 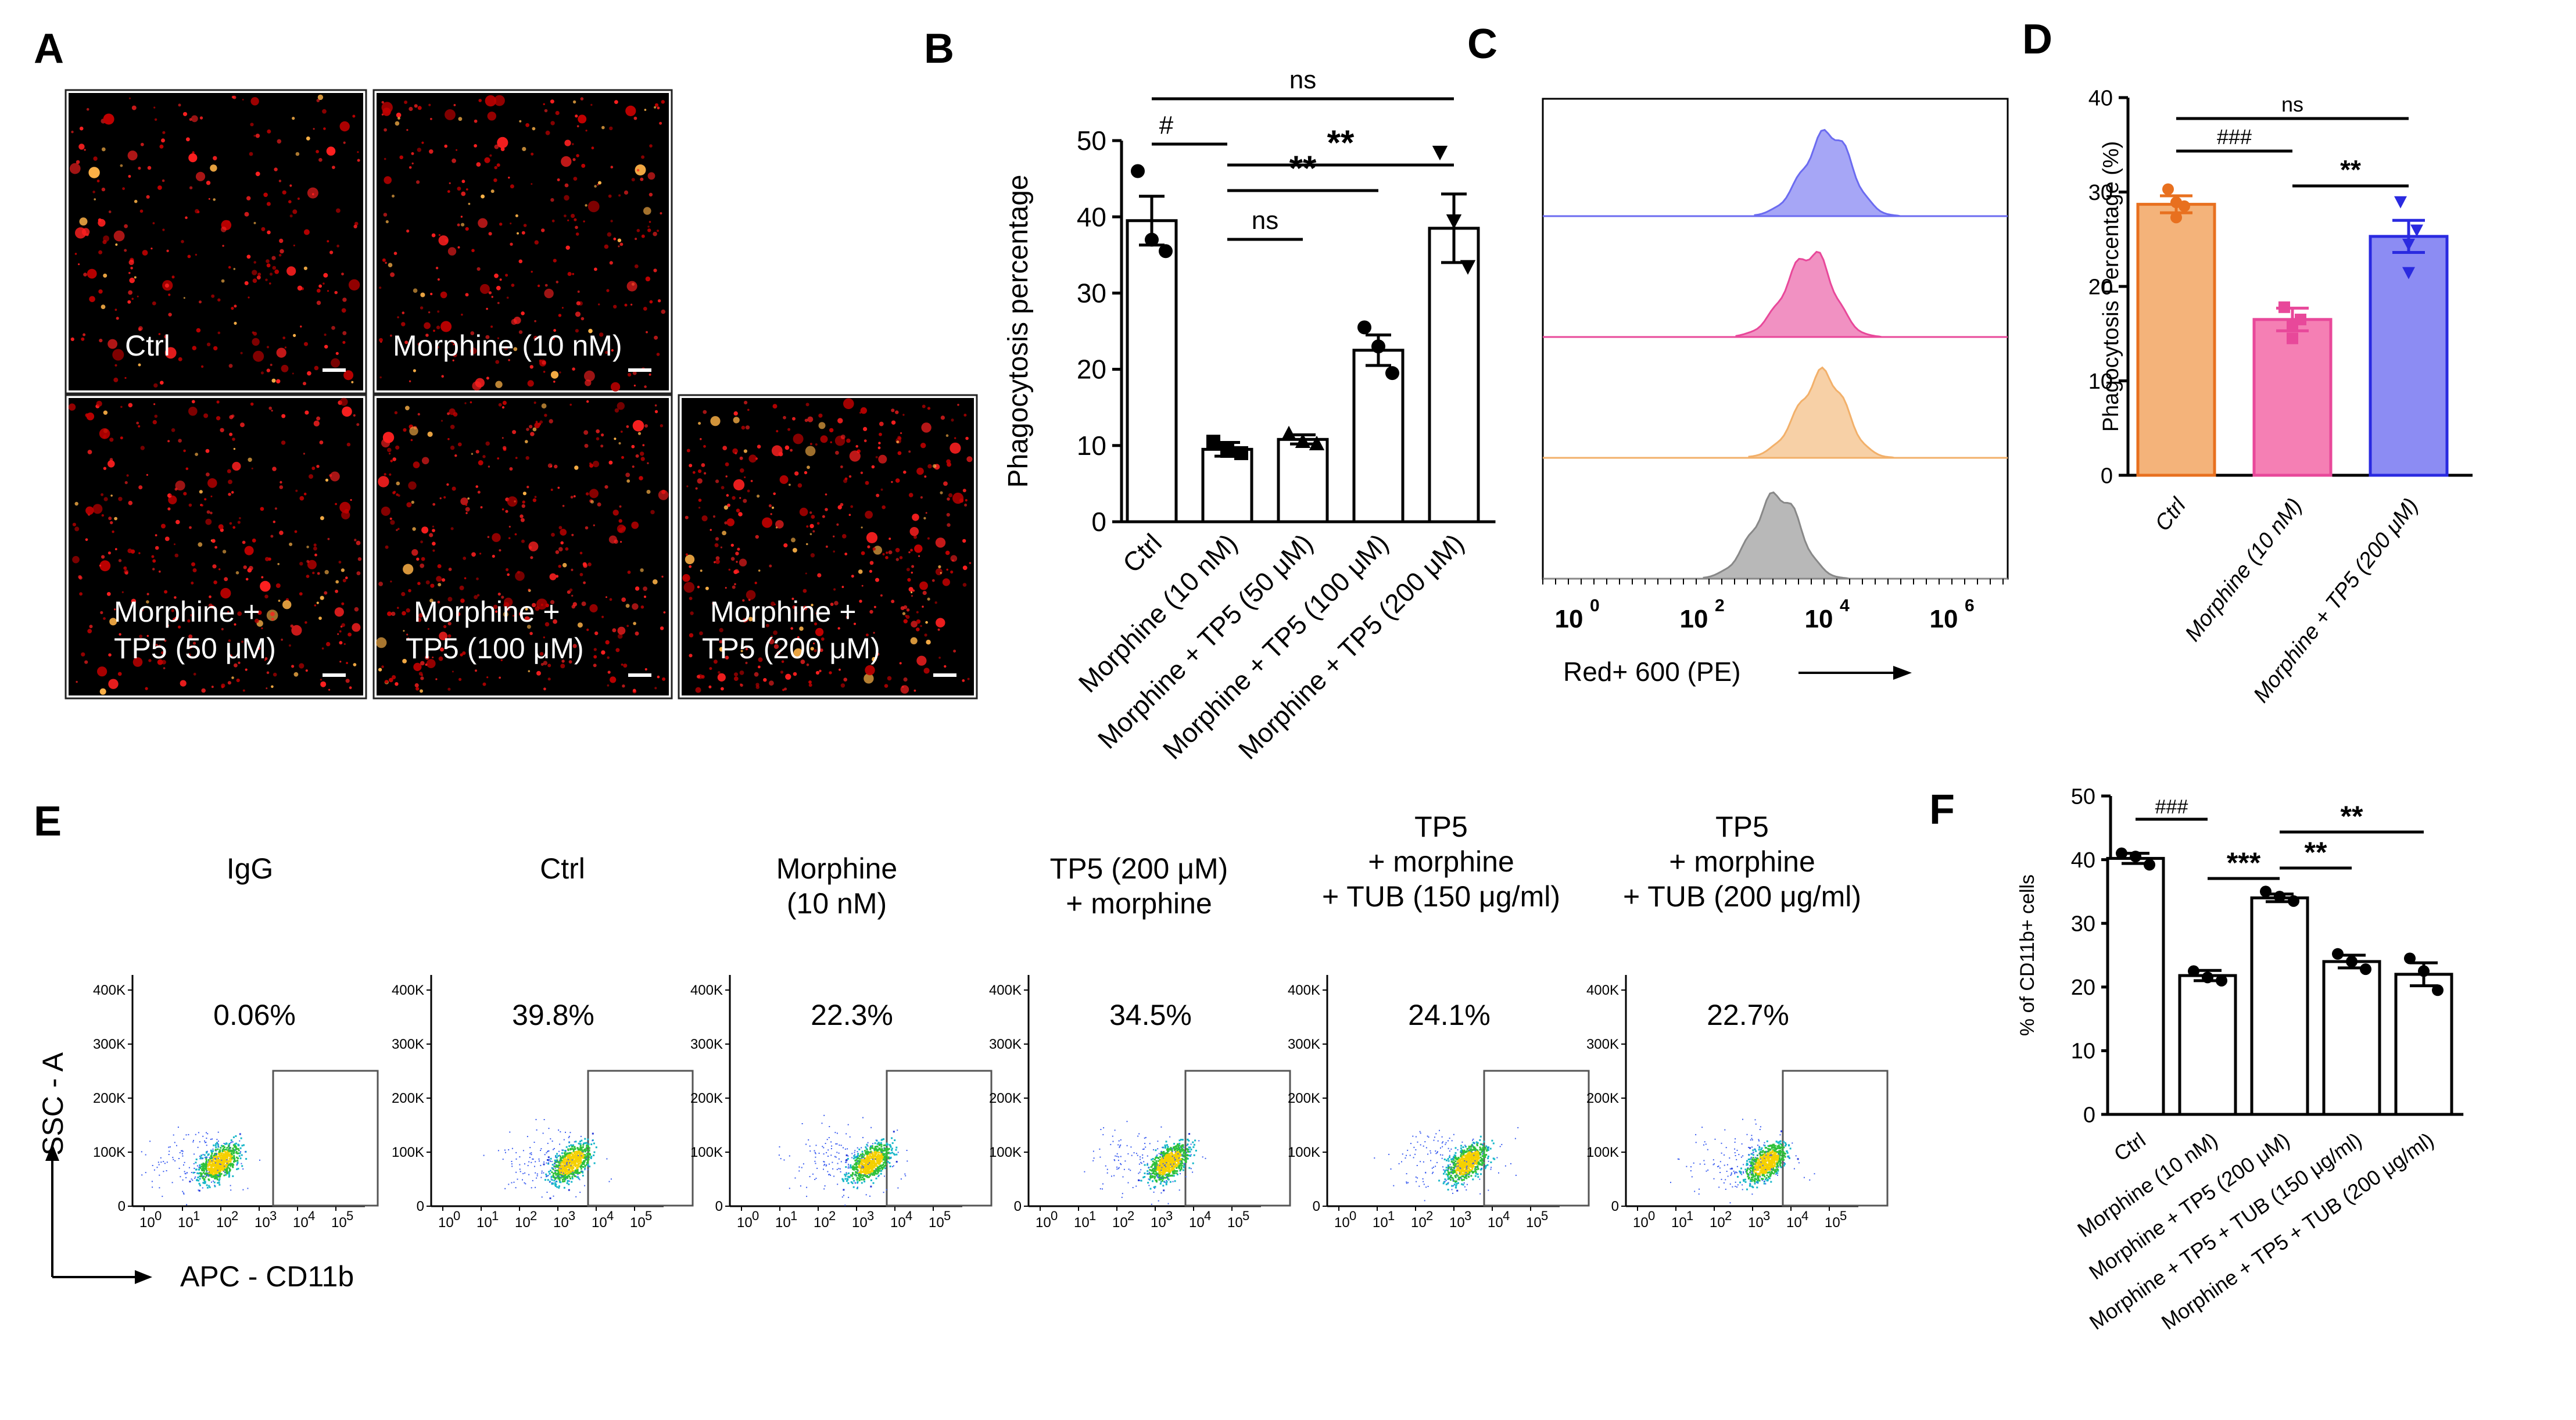 What do you see at coordinates (1142, 553) in the screenshot?
I see `x-category-label: Ctrl` at bounding box center [1142, 553].